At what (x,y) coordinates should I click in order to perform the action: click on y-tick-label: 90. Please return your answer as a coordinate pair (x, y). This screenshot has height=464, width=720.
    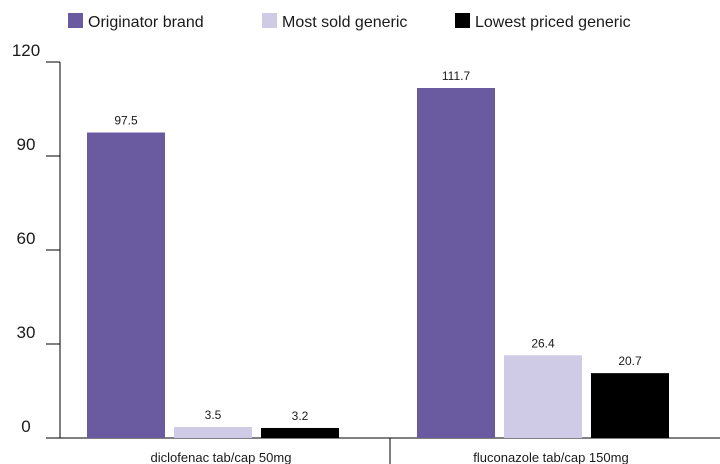
    Looking at the image, I should click on (26, 144).